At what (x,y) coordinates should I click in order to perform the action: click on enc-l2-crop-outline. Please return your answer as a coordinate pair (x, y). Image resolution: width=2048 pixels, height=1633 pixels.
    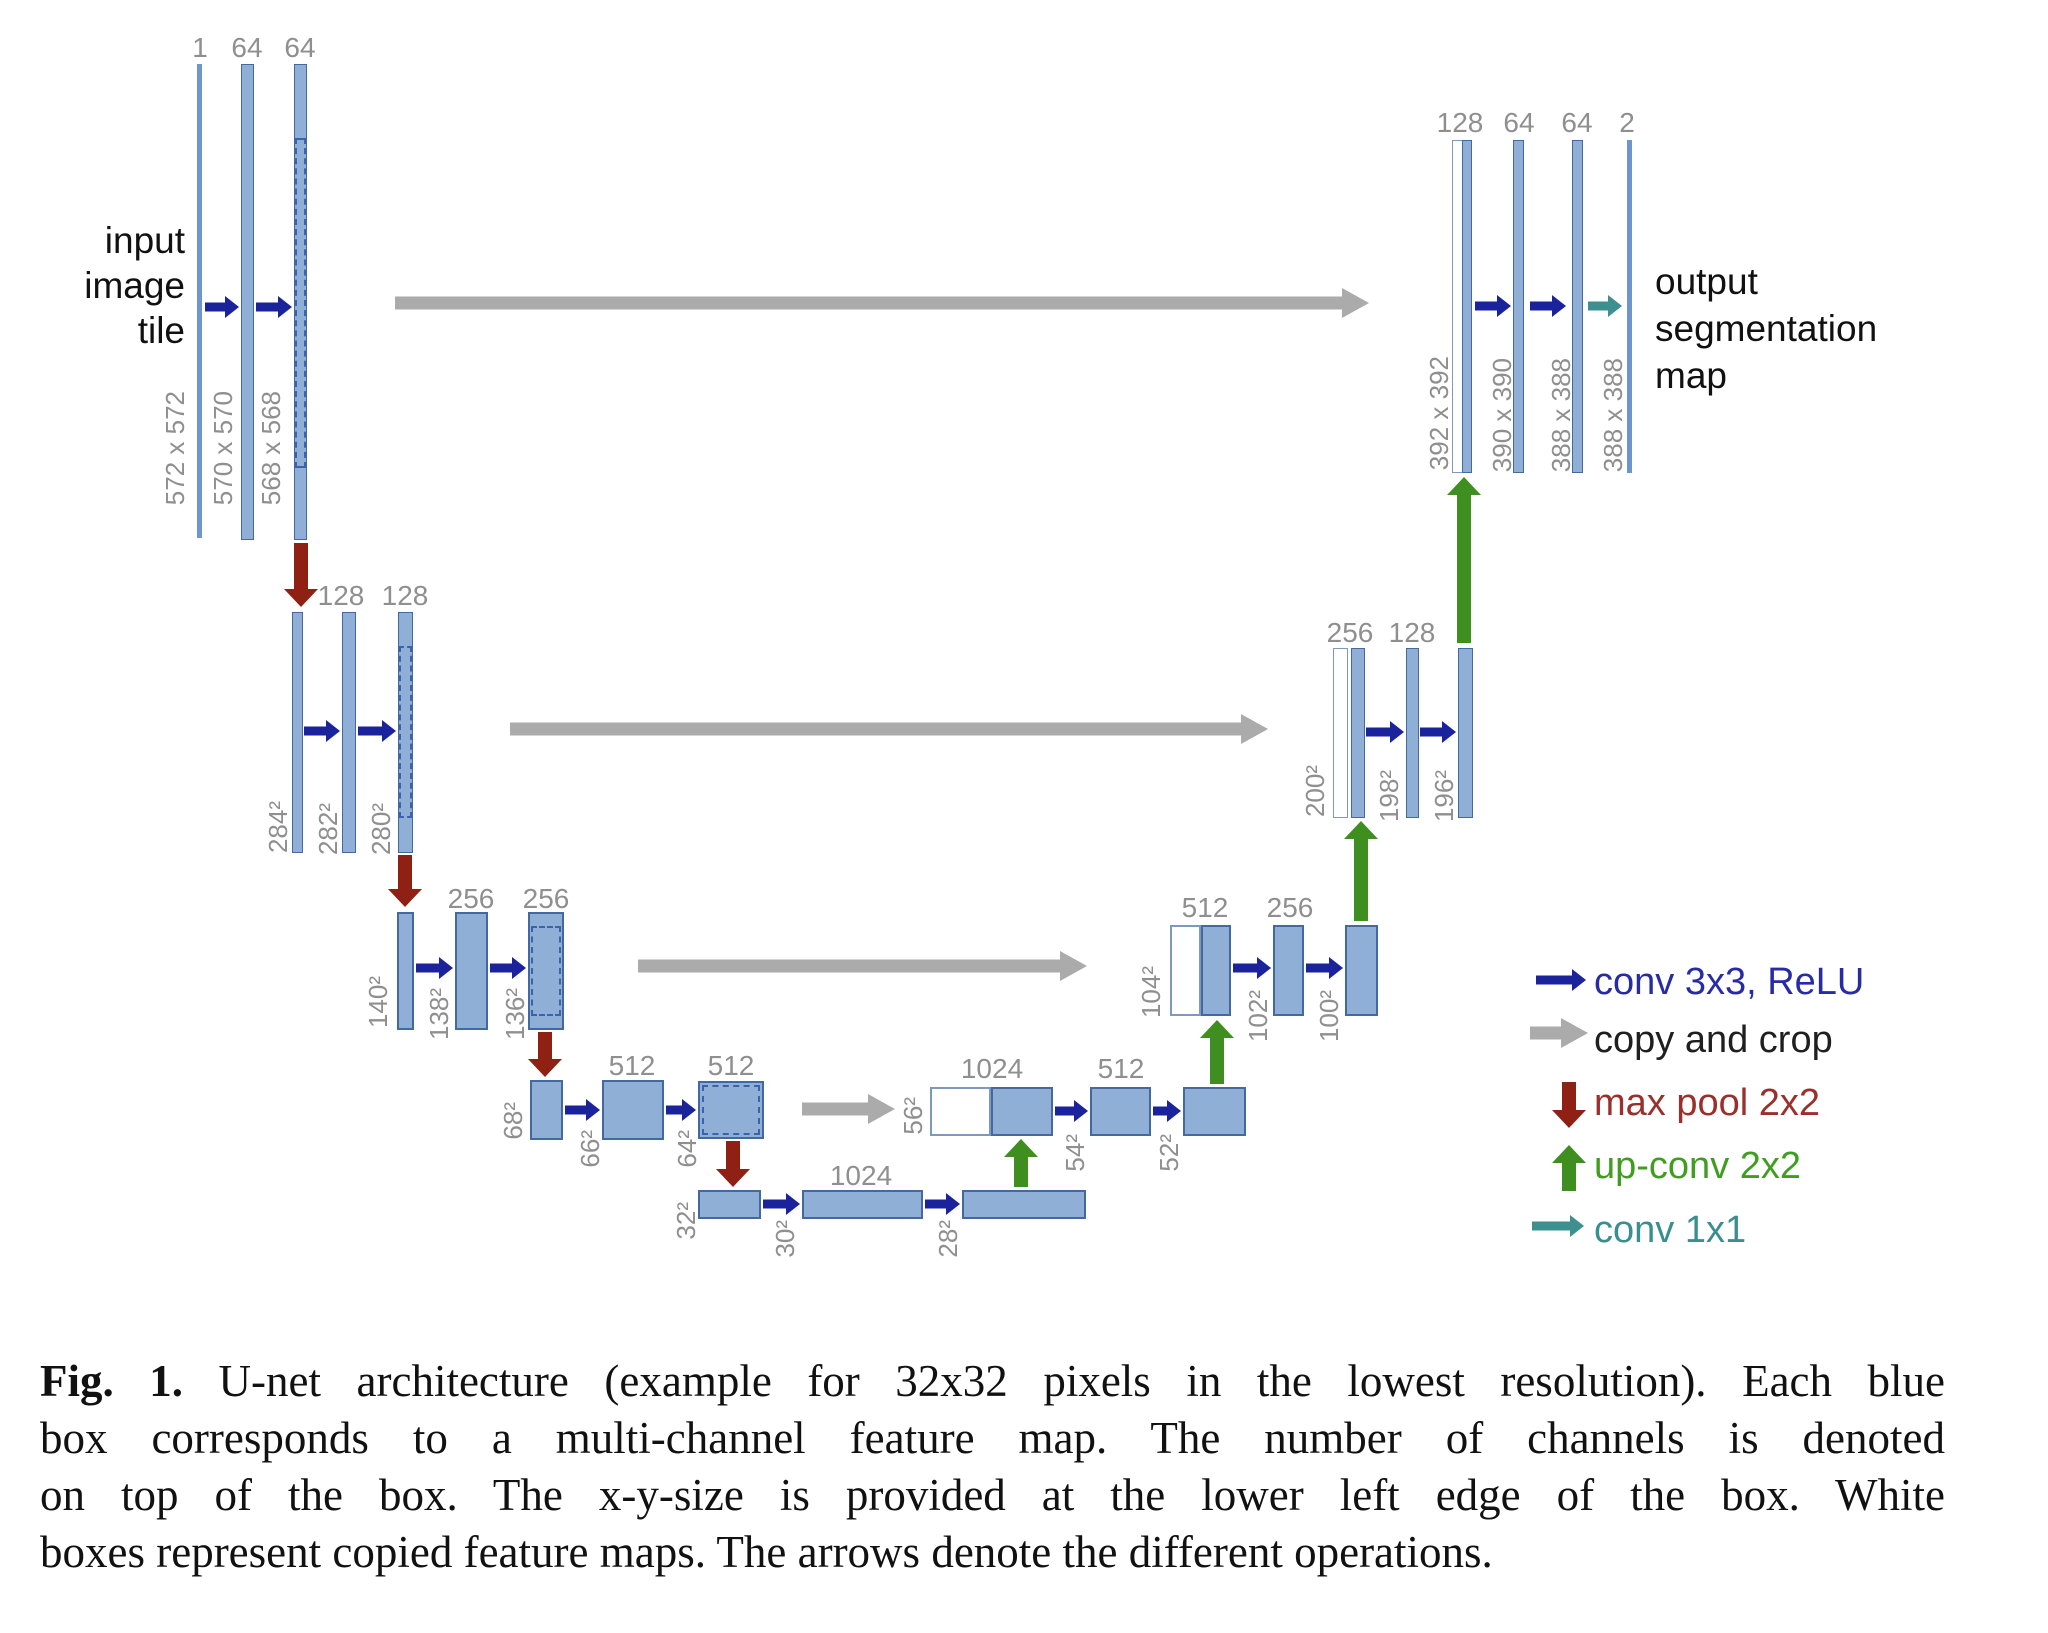
    Looking at the image, I should click on (405, 732).